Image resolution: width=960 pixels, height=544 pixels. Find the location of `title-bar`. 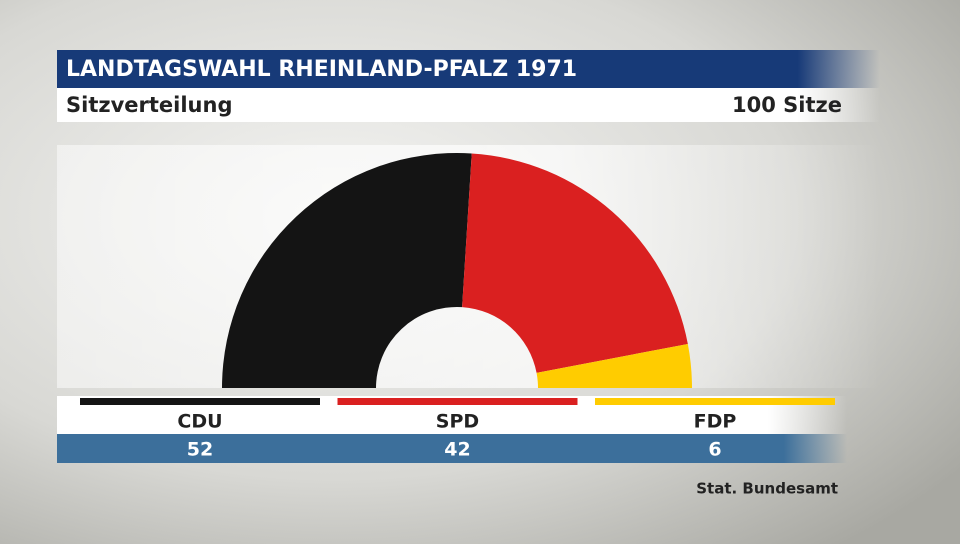

title-bar is located at coordinates (468, 69).